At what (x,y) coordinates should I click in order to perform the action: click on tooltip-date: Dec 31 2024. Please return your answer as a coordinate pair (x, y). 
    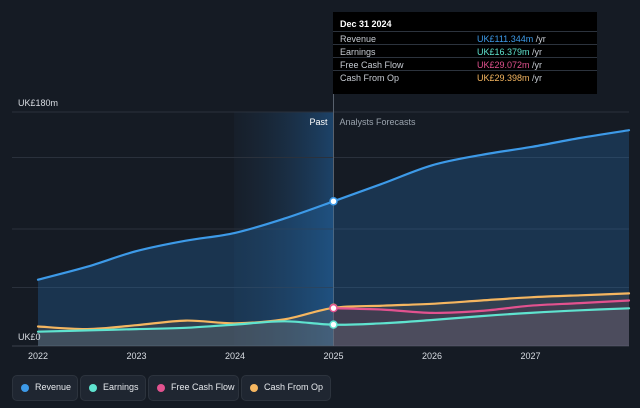
    Looking at the image, I should click on (366, 24).